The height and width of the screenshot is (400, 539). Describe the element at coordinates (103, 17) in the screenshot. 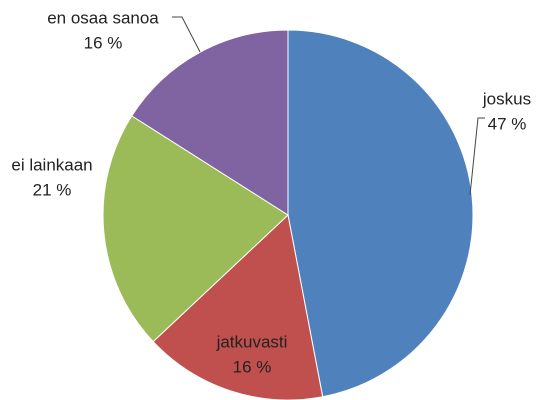

I see `slice-label: en osaa sanoa` at that location.